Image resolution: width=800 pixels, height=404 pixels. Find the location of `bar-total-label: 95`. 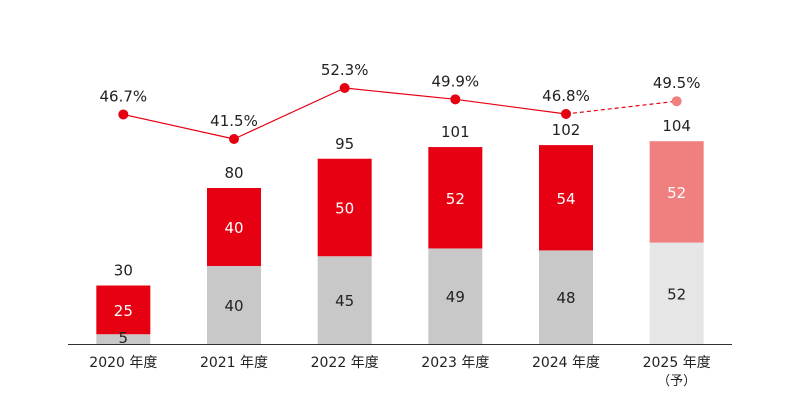

bar-total-label: 95 is located at coordinates (344, 144).